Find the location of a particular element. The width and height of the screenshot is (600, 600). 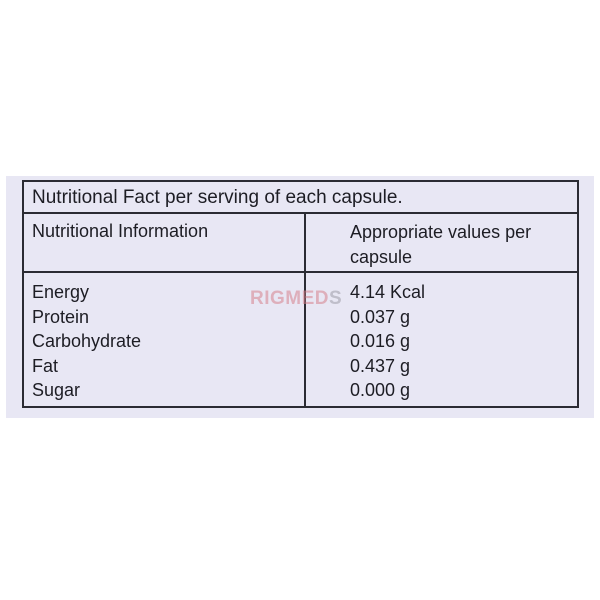

nutrient-name: Energy is located at coordinates (61, 292).